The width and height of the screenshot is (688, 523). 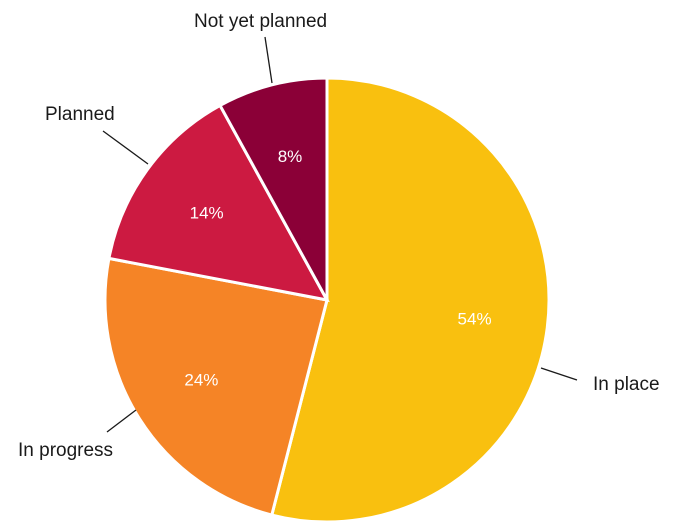 What do you see at coordinates (207, 213) in the screenshot?
I see `pct-label-planned: 14%` at bounding box center [207, 213].